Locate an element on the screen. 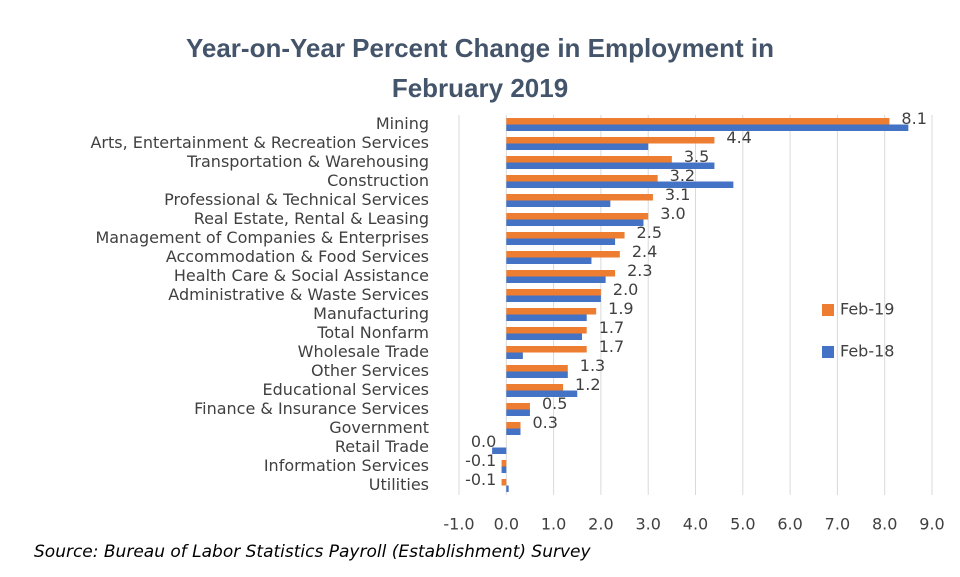  category-label: Mining is located at coordinates (402, 123).